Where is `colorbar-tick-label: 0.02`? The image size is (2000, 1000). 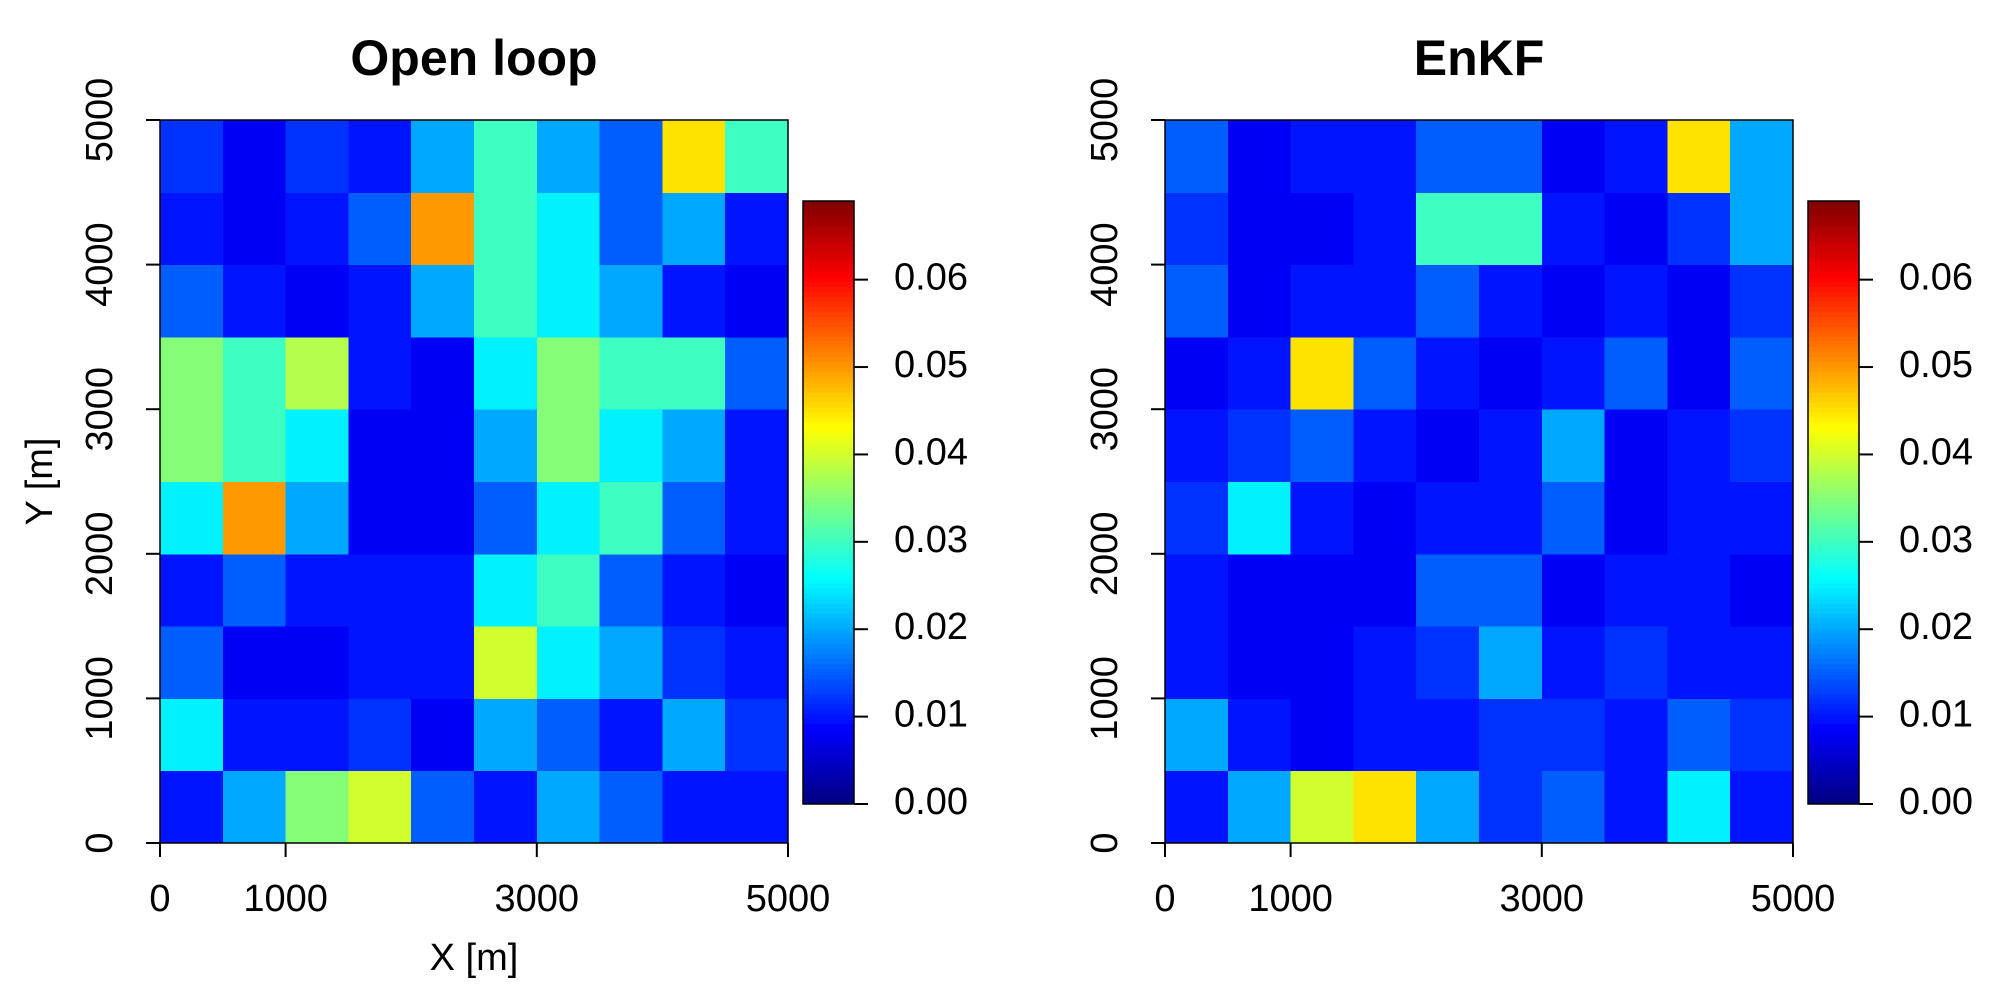 colorbar-tick-label: 0.02 is located at coordinates (1936, 627).